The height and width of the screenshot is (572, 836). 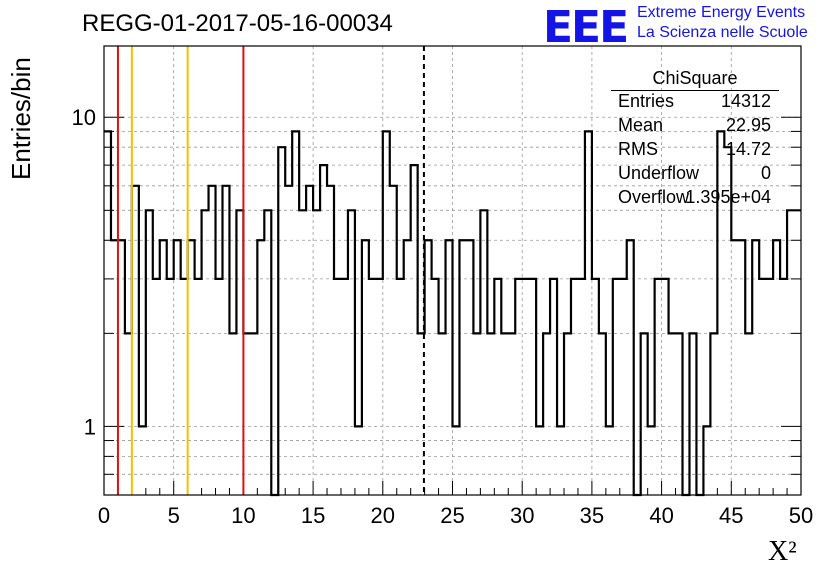 What do you see at coordinates (801, 515) in the screenshot?
I see `x-tick-label: 50` at bounding box center [801, 515].